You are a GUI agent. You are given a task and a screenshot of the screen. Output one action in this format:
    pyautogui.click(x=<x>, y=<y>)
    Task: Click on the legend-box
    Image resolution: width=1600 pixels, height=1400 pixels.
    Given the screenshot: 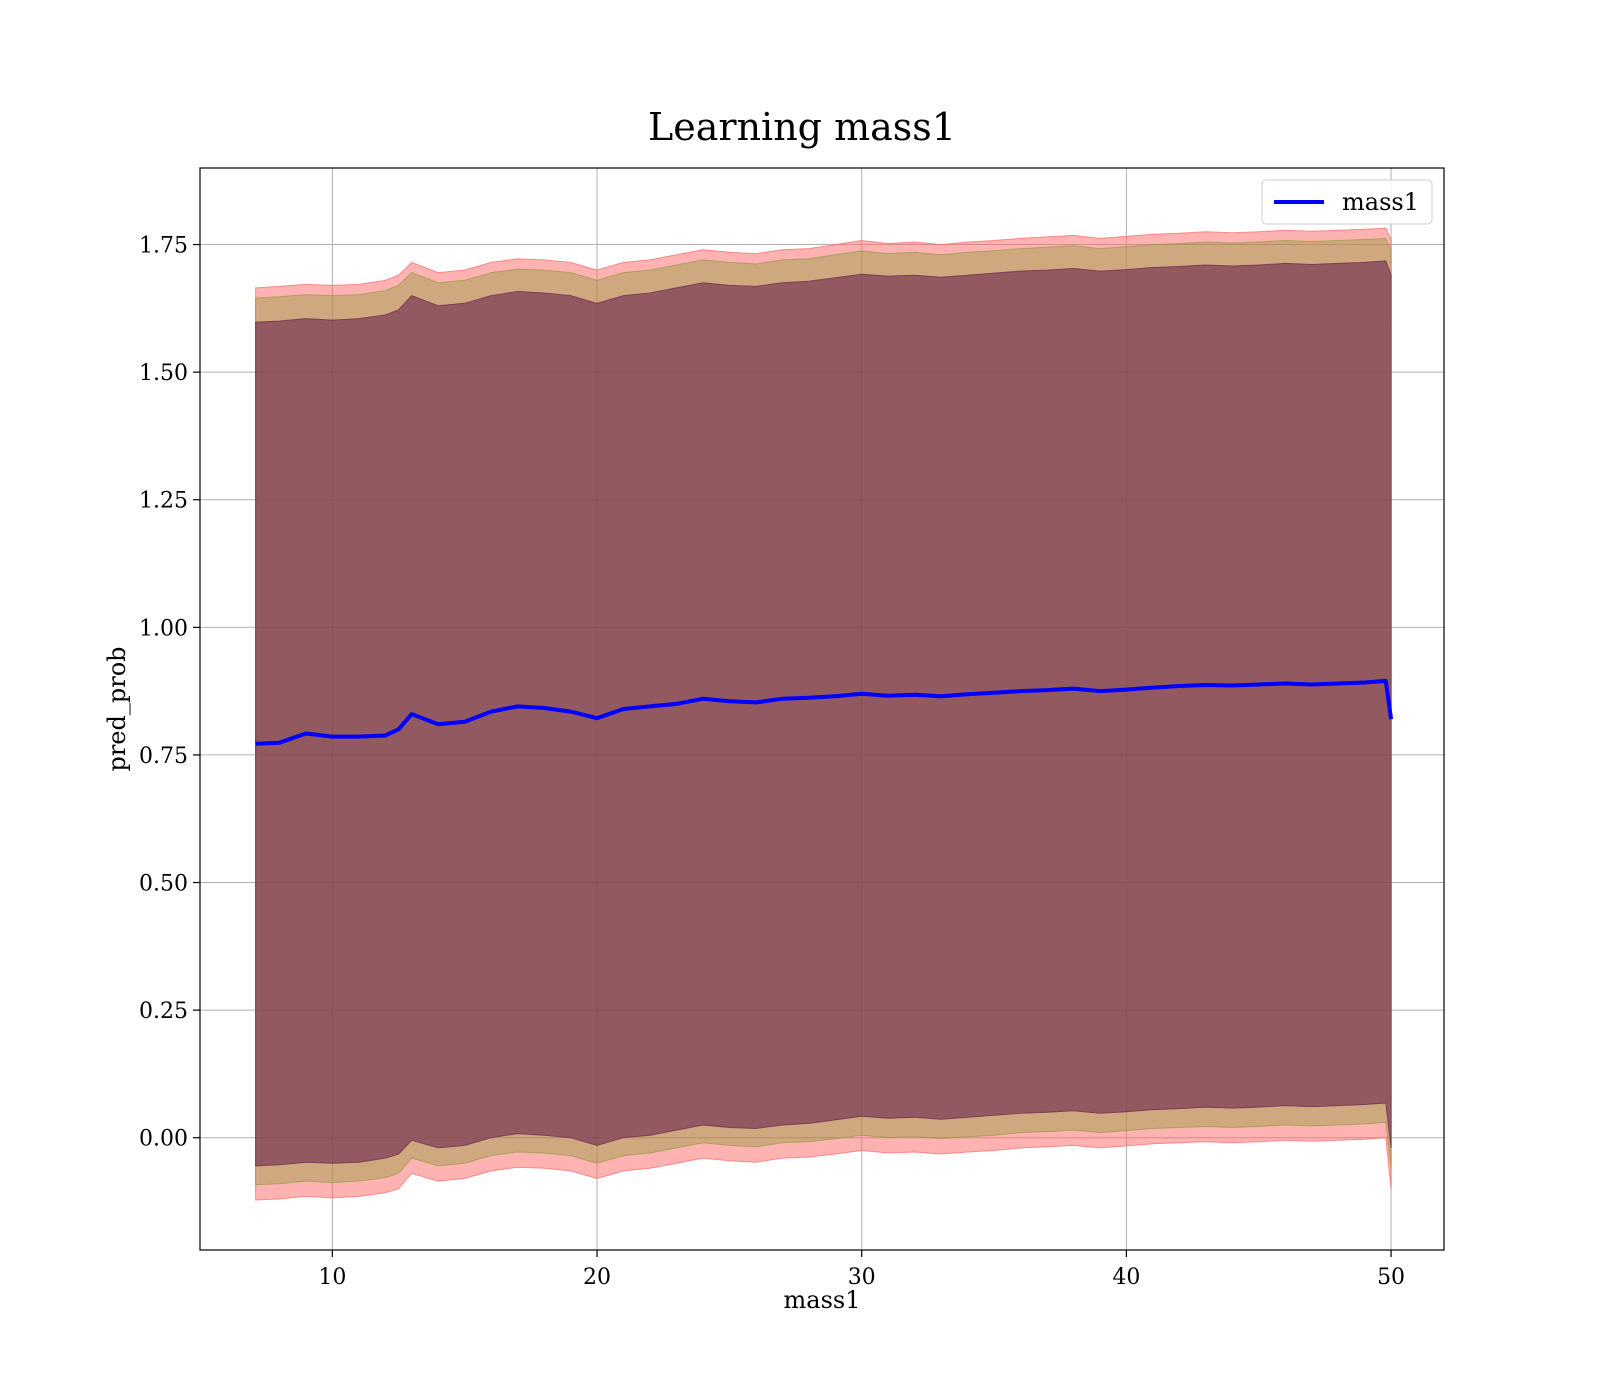 What is the action you would take?
    pyautogui.click(x=1347, y=202)
    